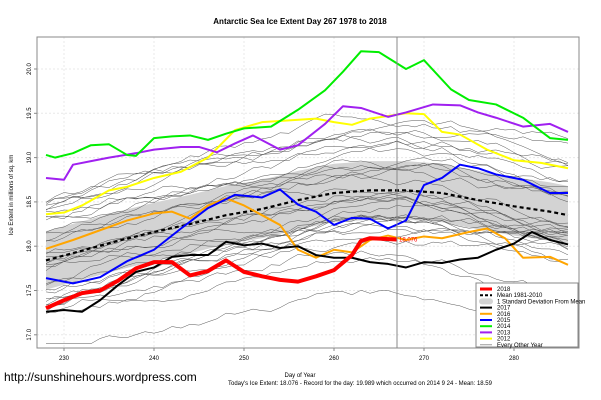 The width and height of the screenshot is (601, 400). I want to click on x-tick-label: 250, so click(244, 359).